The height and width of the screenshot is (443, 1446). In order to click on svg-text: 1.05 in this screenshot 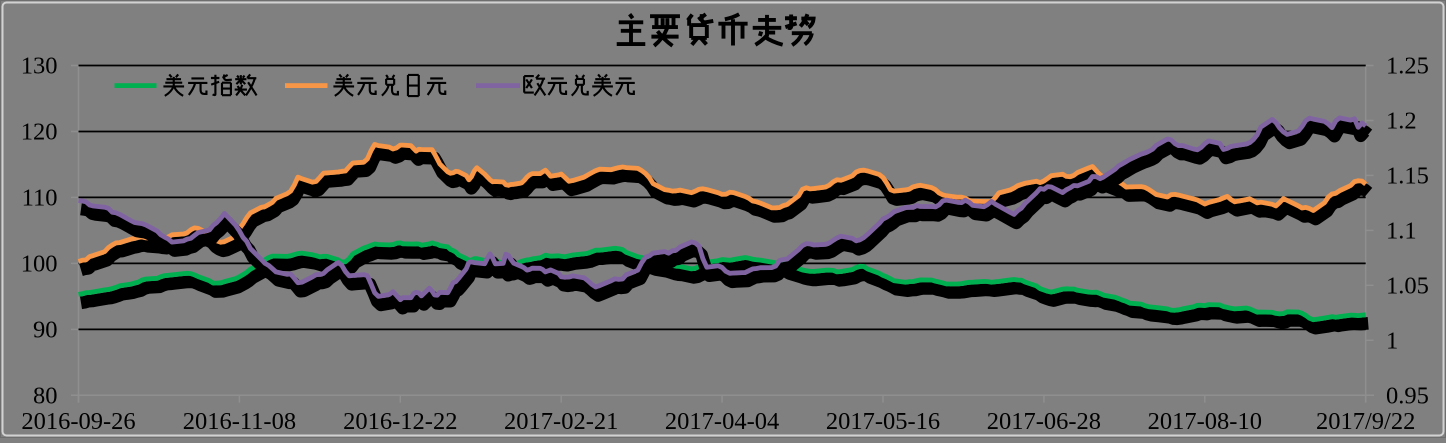, I will do `click(1407, 285)`.